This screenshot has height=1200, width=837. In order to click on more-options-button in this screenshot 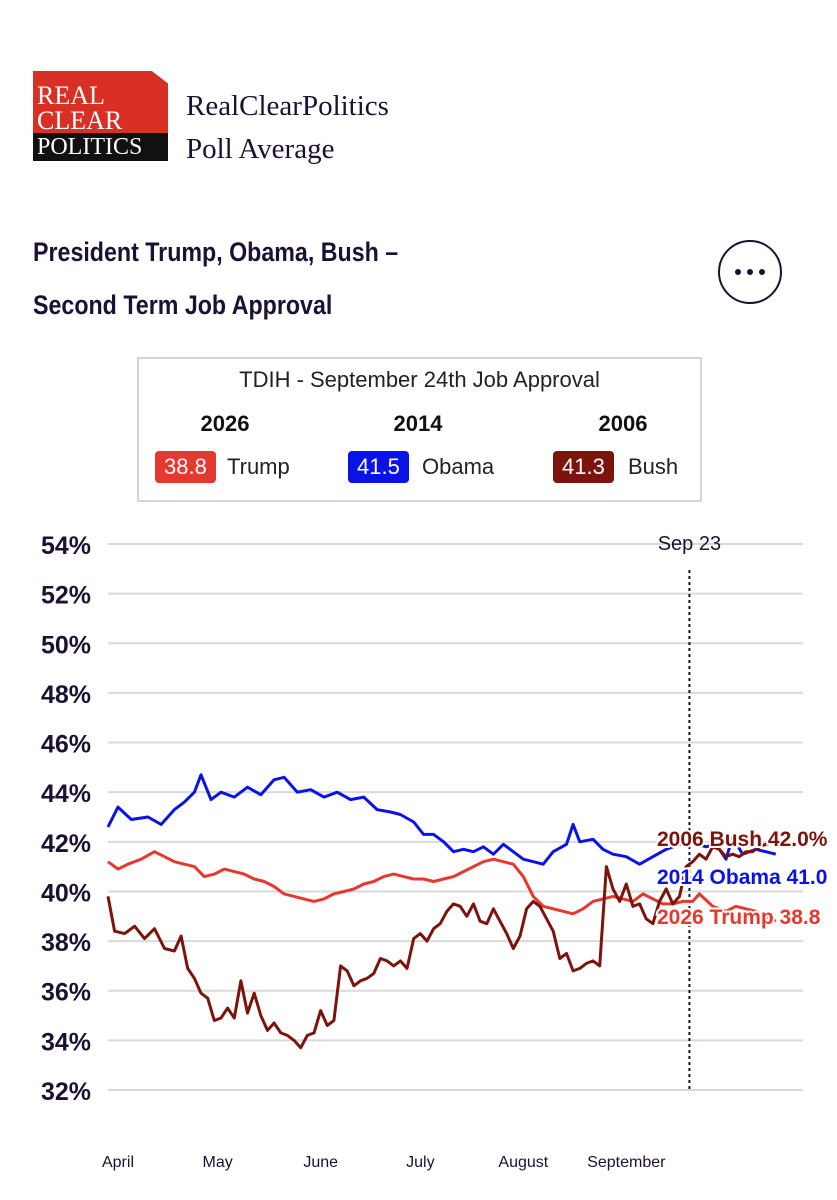, I will do `click(750, 272)`.